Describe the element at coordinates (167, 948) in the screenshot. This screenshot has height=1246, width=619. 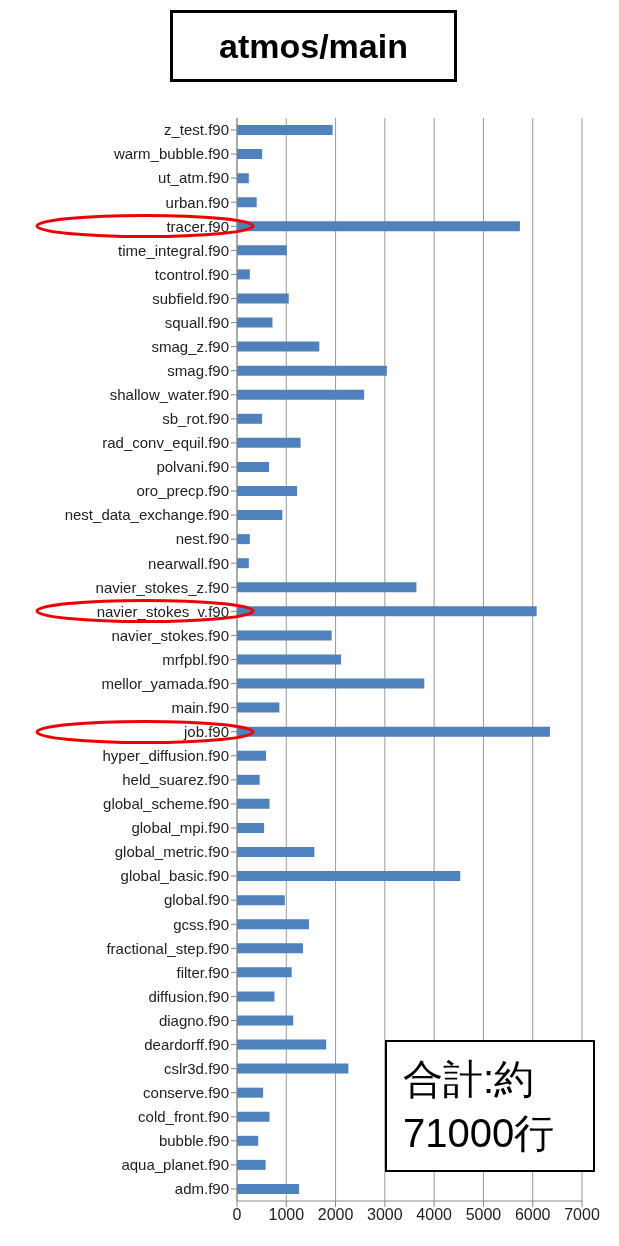
I see `y-tick-label: fractional_step.f90` at that location.